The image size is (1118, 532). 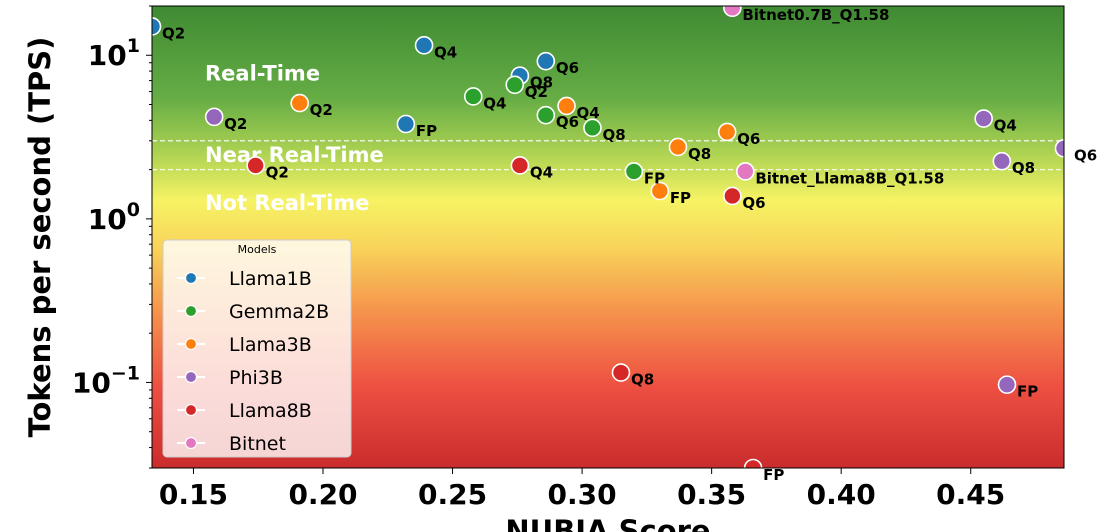 What do you see at coordinates (546, 61) in the screenshot?
I see `point-llama1b-q6` at bounding box center [546, 61].